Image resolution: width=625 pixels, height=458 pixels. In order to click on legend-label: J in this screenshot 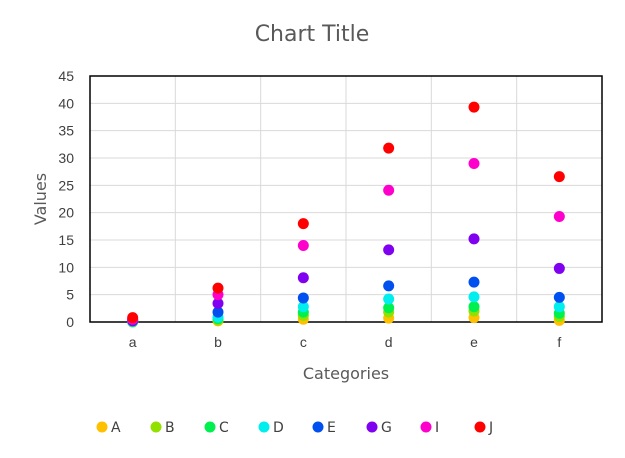, I will do `click(490, 428)`.